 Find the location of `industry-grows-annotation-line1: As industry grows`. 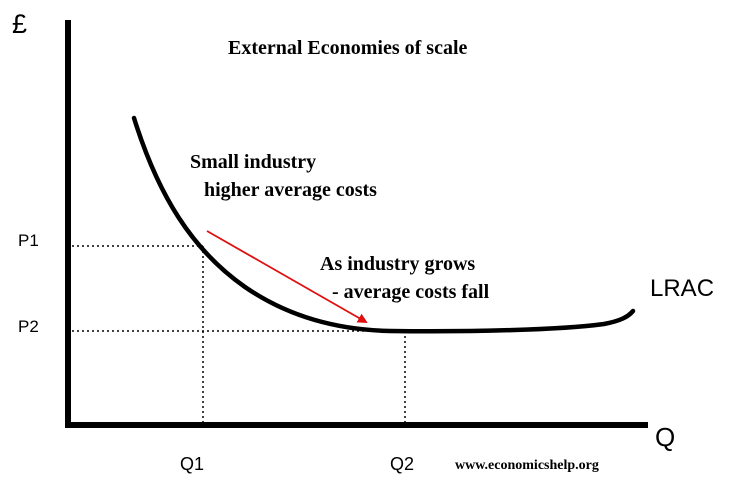

industry-grows-annotation-line1: As industry grows is located at coordinates (397, 264).